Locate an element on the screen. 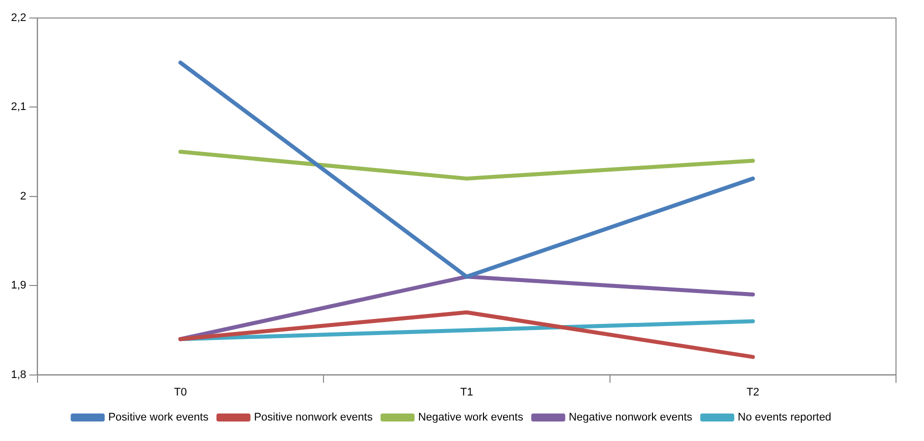 This screenshot has width=924, height=441. y-tick-label: 2,1 is located at coordinates (18, 107).